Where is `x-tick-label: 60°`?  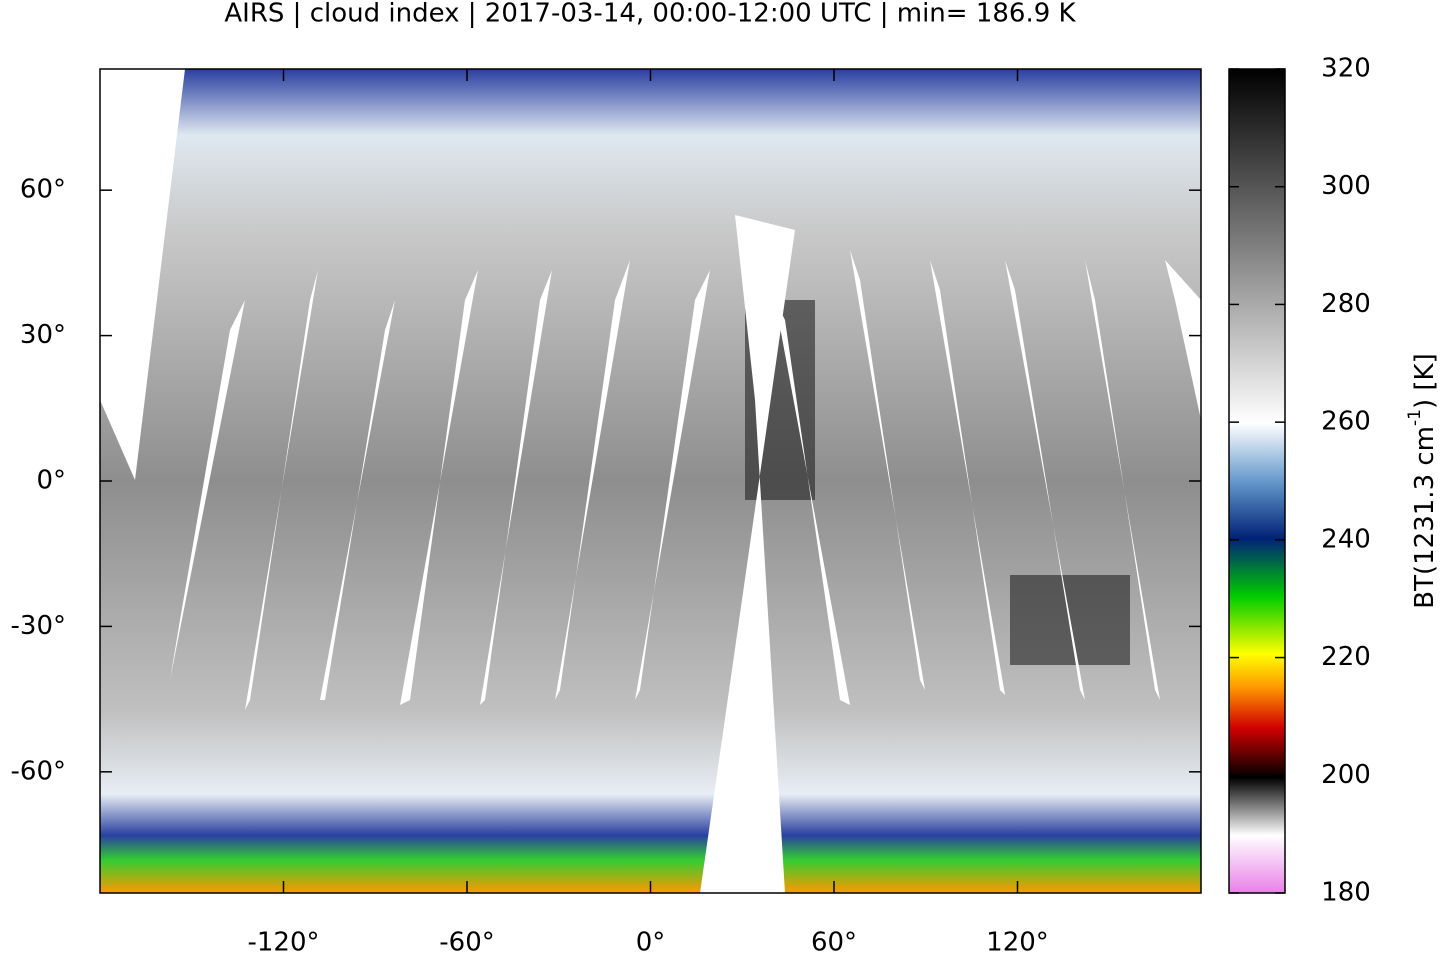 x-tick-label: 60° is located at coordinates (834, 942).